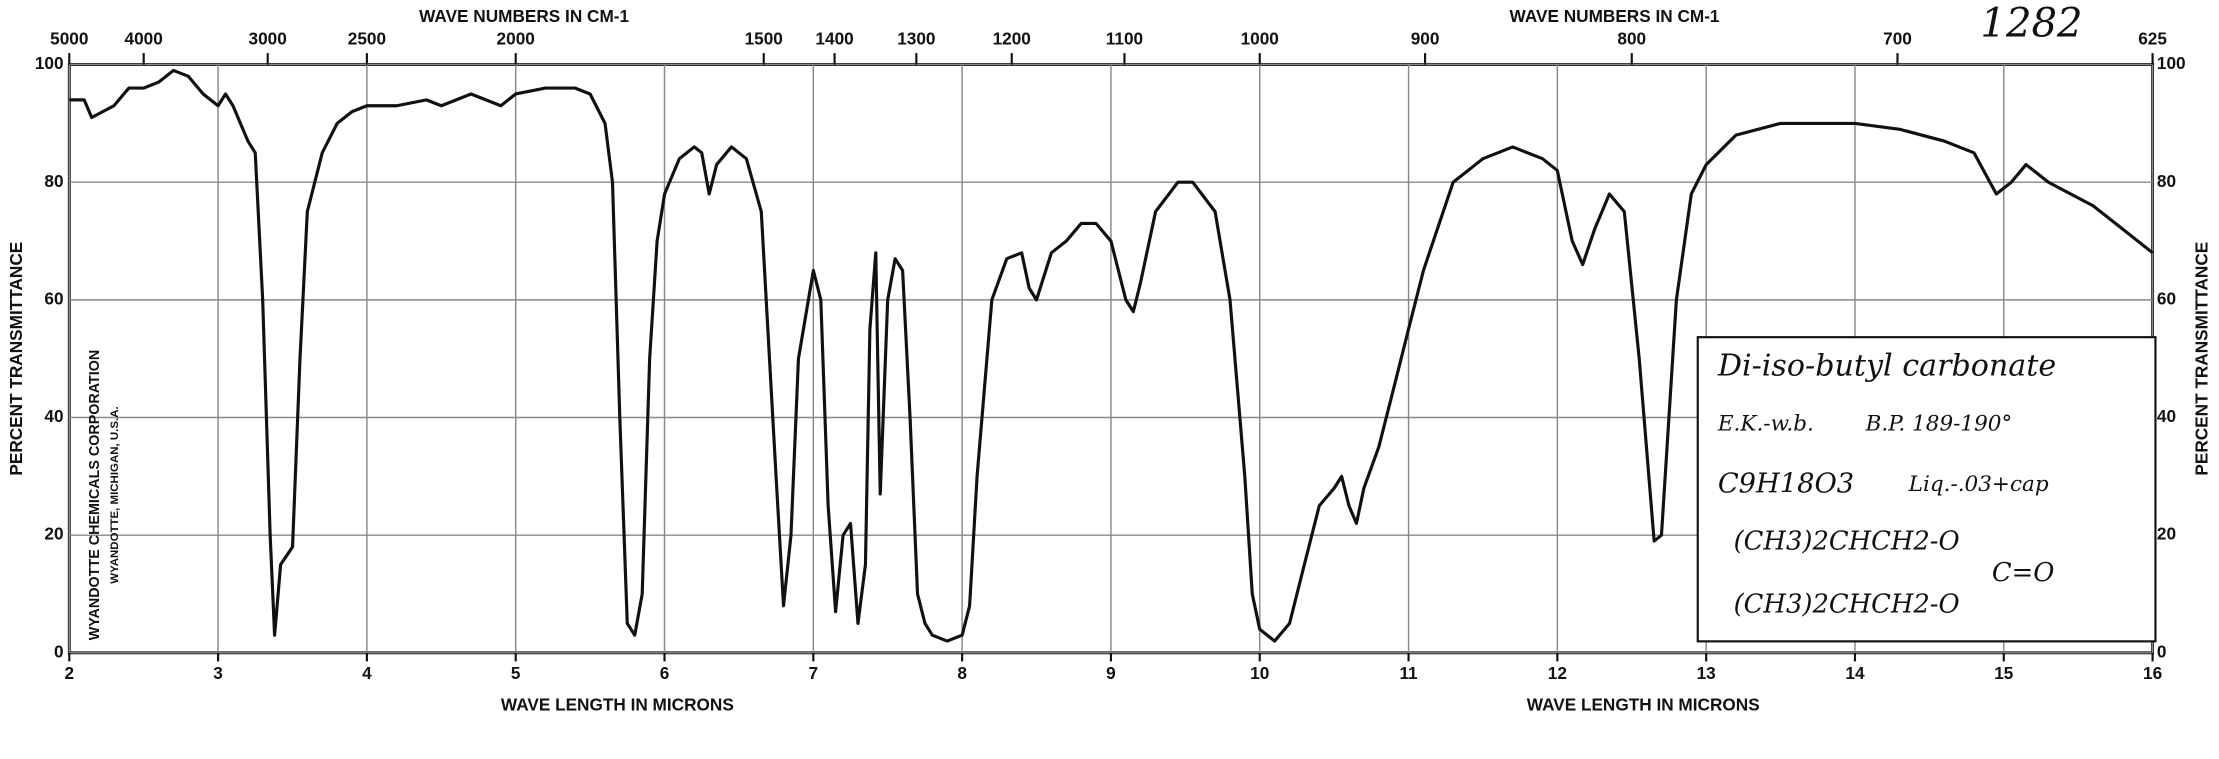 The image size is (2219, 759). Describe the element at coordinates (665, 673) in the screenshot. I see `x-tick-label: 6` at that location.